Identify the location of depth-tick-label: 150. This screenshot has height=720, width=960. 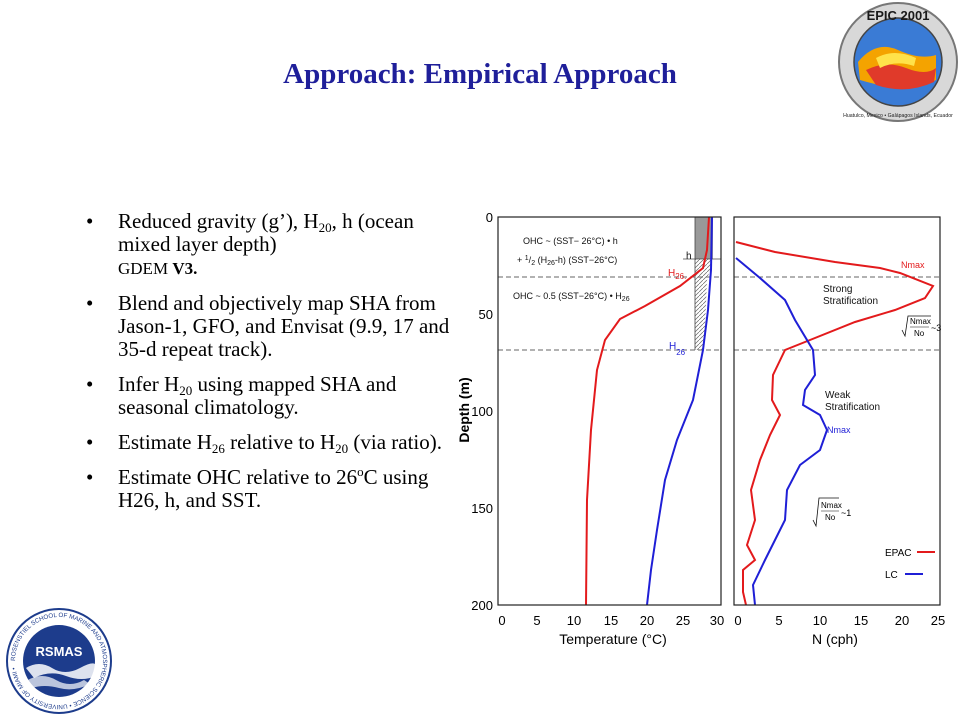
(482, 508).